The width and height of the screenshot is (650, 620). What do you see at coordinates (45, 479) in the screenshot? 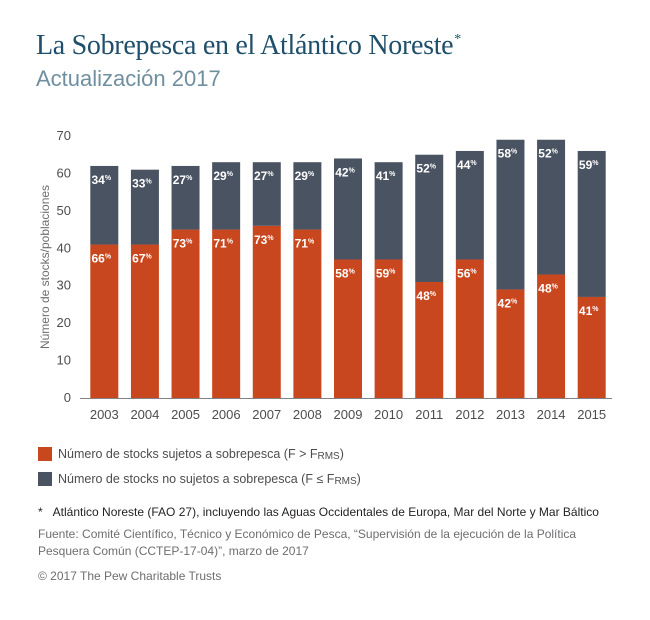
I see `legend-swatch-not-overfished` at bounding box center [45, 479].